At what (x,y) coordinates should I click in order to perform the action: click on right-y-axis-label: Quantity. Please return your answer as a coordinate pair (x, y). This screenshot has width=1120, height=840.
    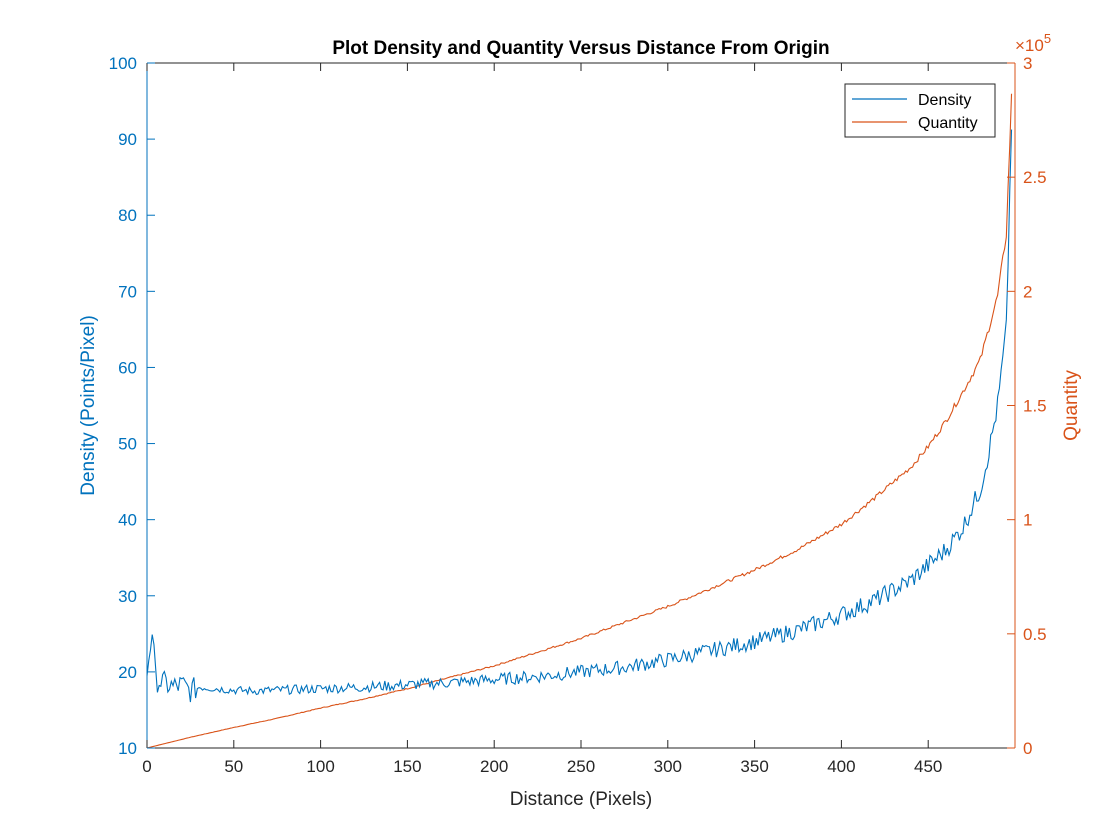
    Looking at the image, I should click on (1071, 405).